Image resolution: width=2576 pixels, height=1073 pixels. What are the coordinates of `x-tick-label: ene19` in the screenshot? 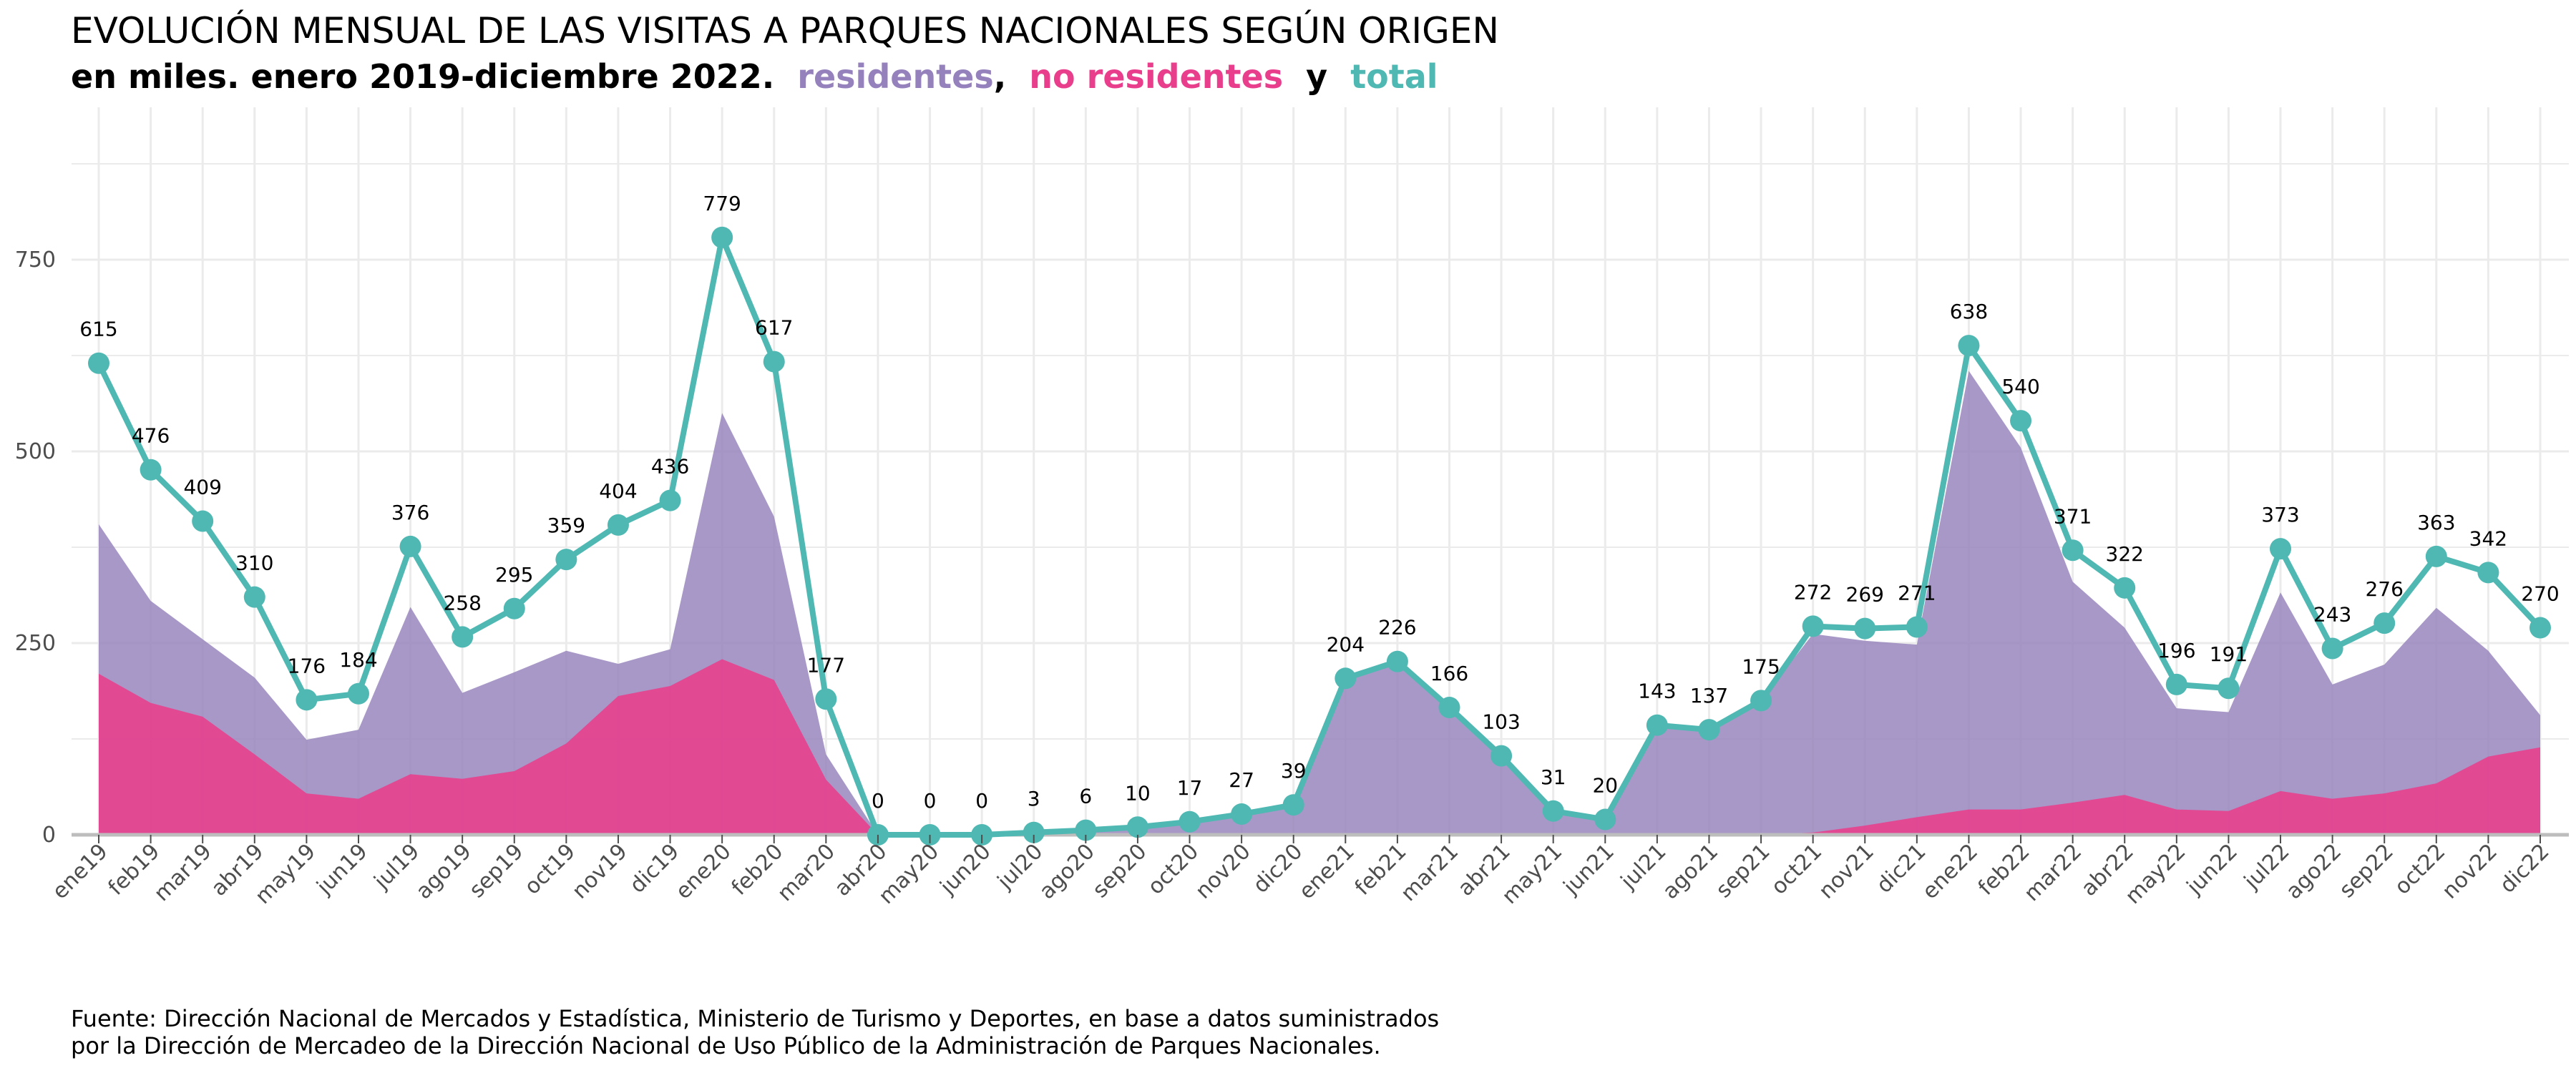 It's located at (79, 872).